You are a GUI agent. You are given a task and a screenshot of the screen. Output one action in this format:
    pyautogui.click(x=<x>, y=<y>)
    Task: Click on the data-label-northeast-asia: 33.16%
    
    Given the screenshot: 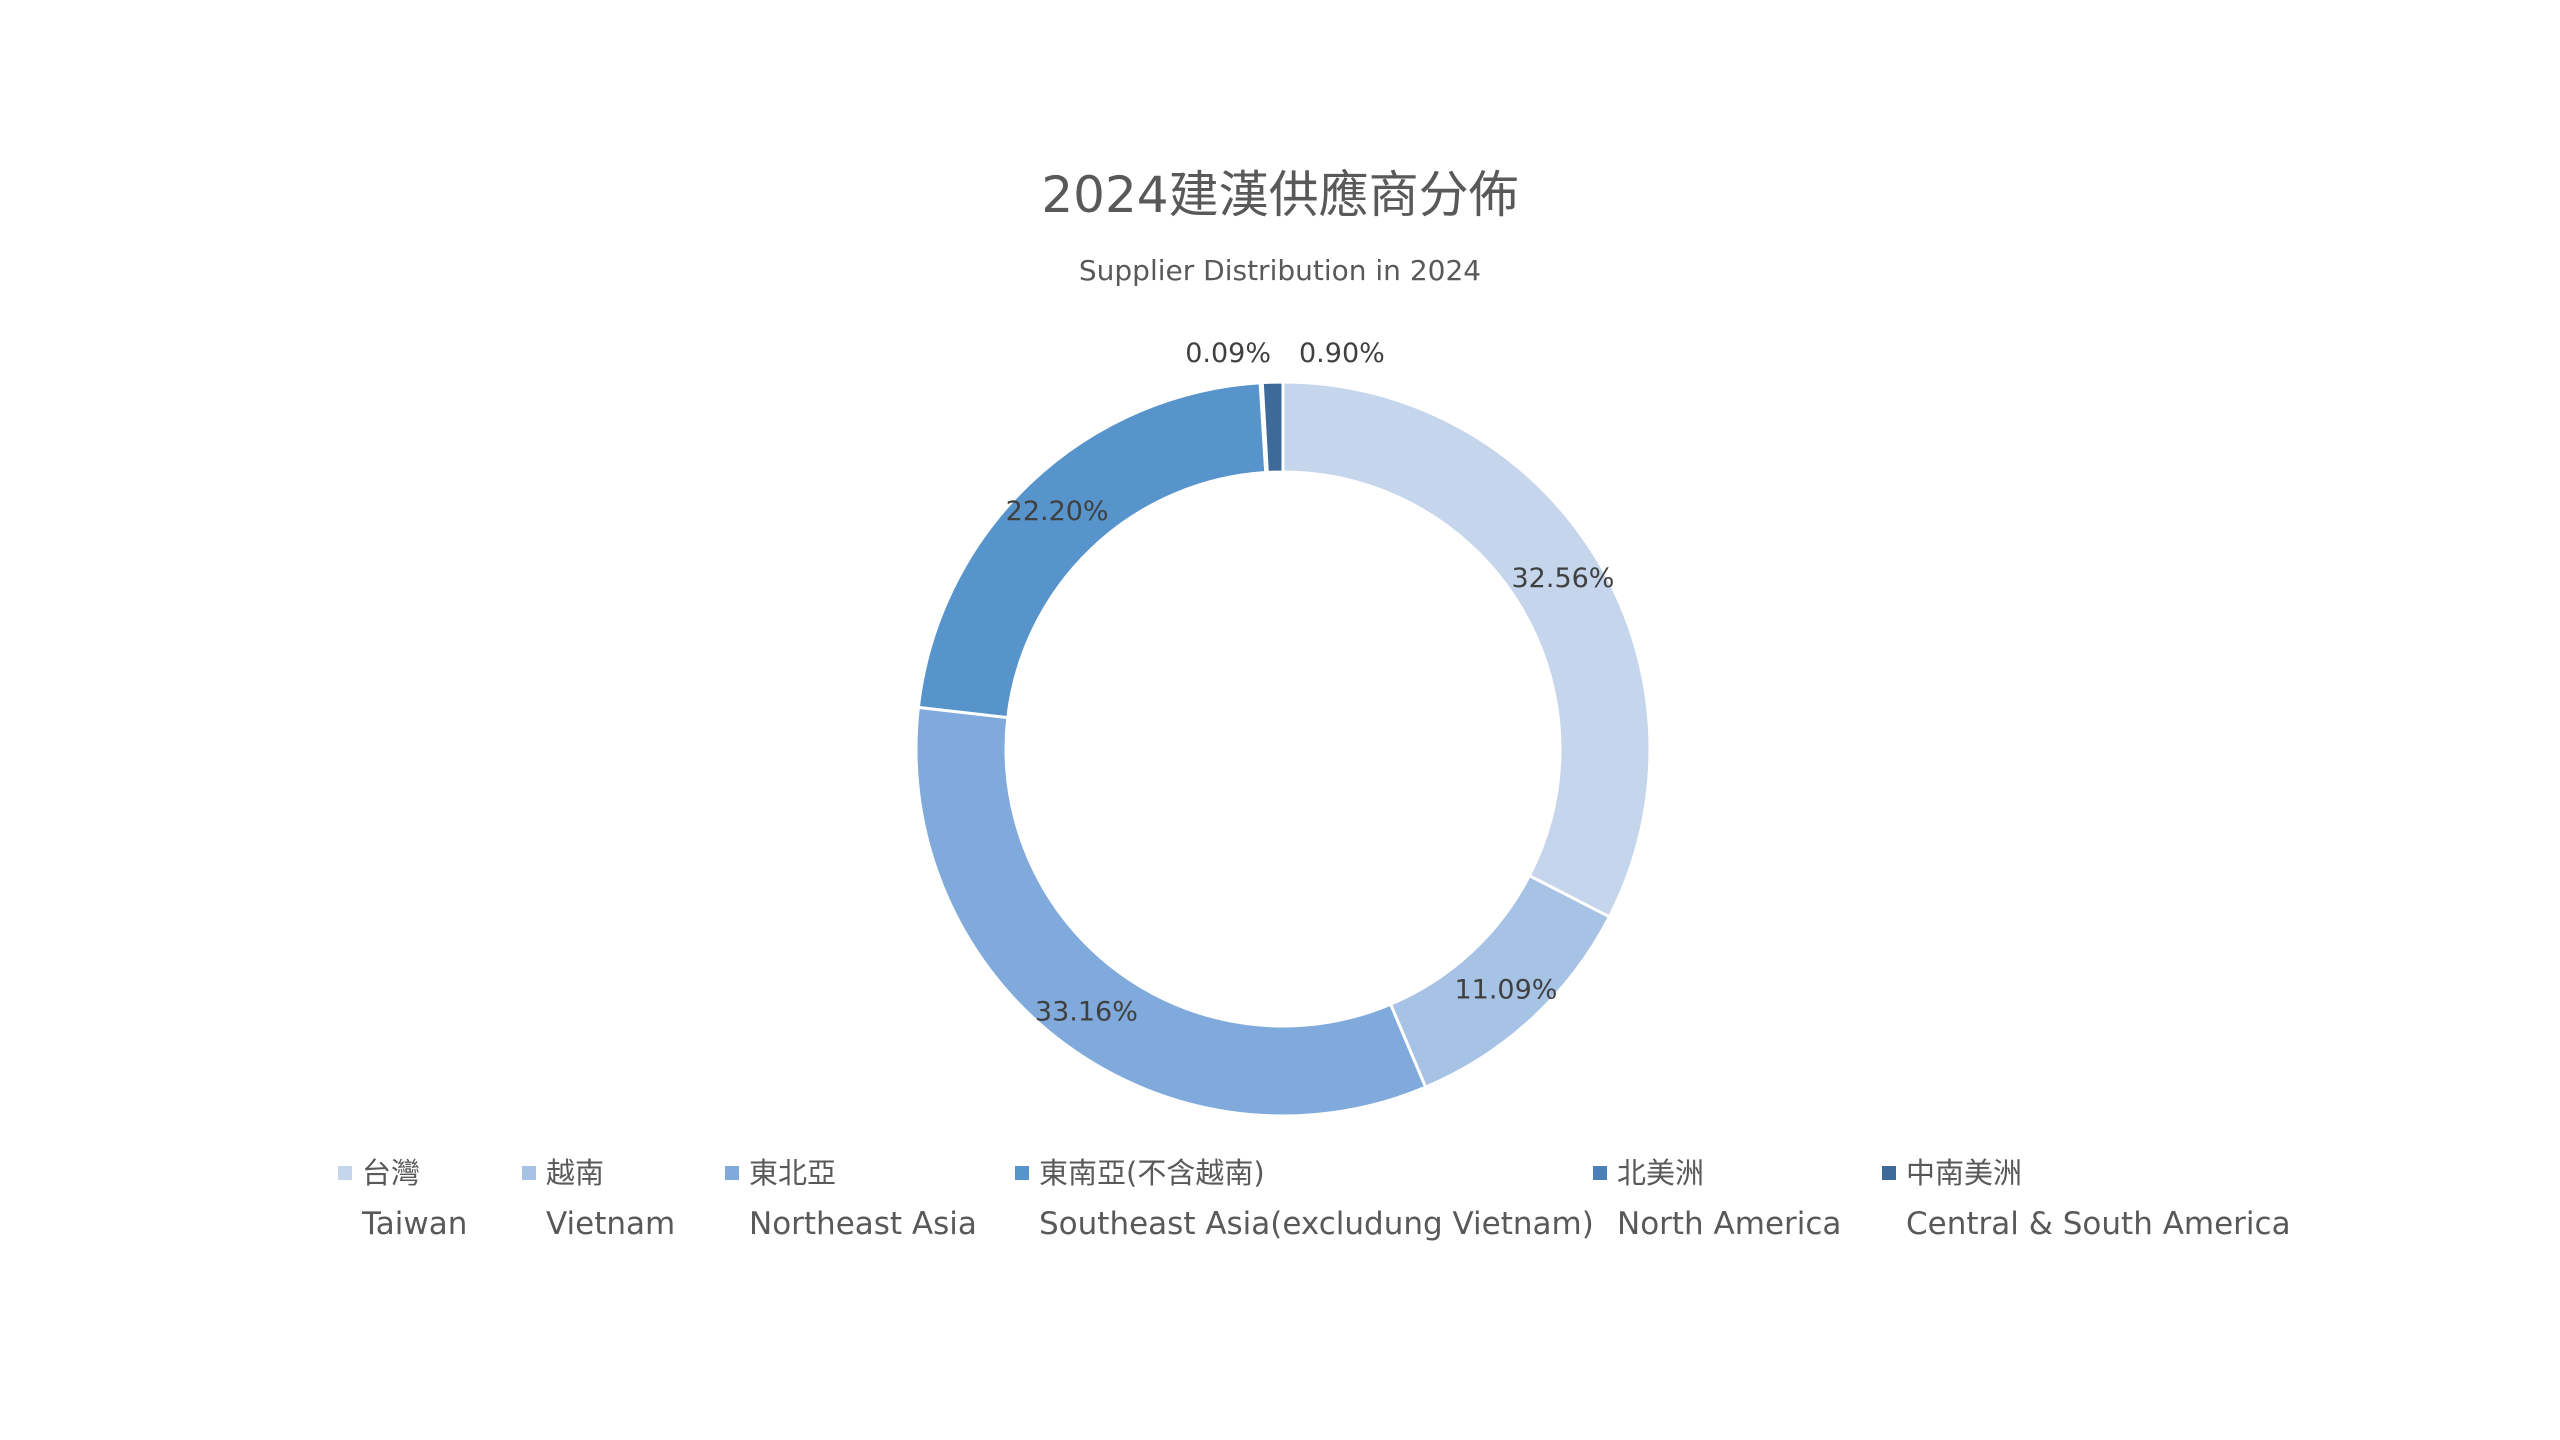 What is the action you would take?
    pyautogui.click(x=1086, y=1012)
    